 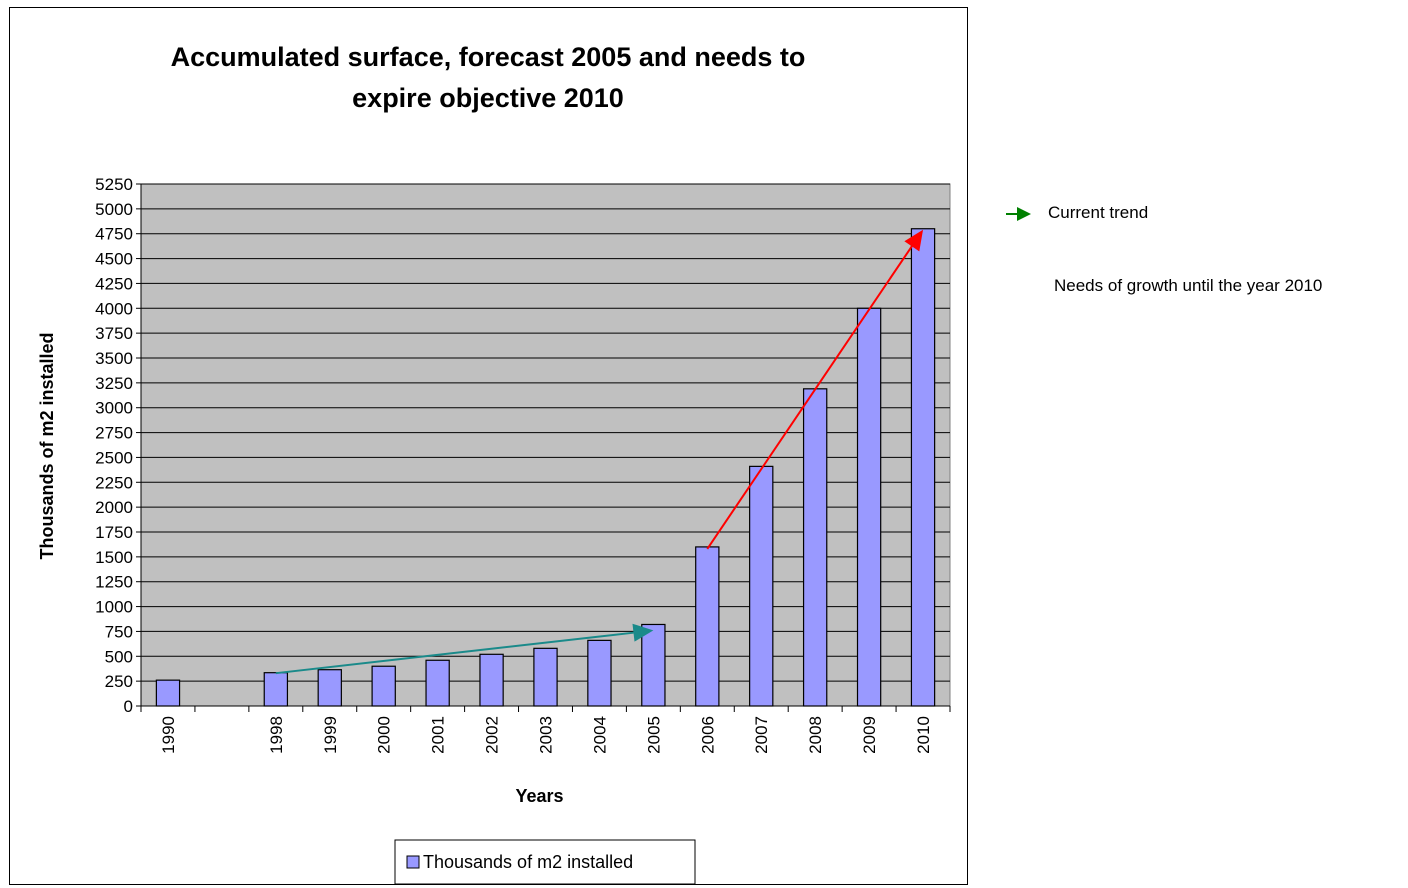 I want to click on legend-swatch, so click(x=413, y=862).